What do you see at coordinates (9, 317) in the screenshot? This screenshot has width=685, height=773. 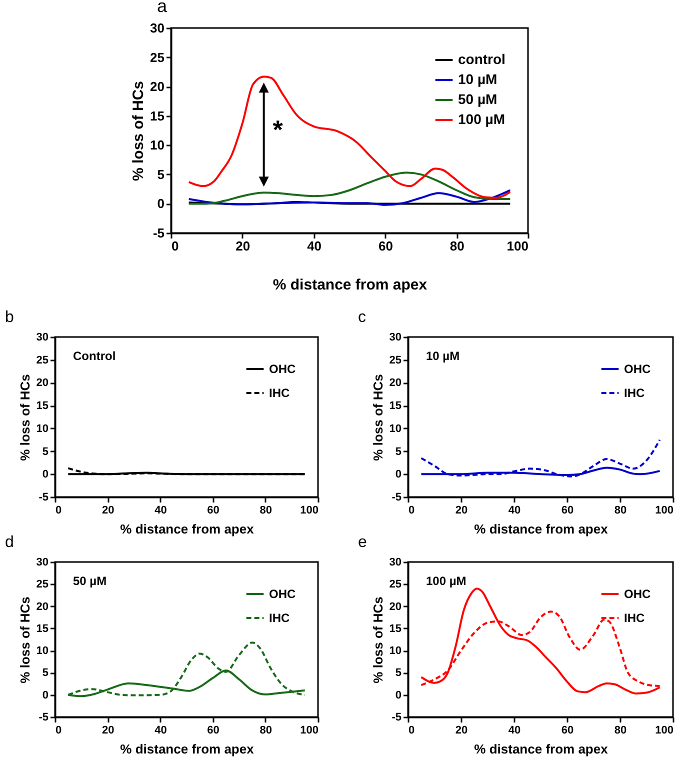 I see `chart-title: b` at bounding box center [9, 317].